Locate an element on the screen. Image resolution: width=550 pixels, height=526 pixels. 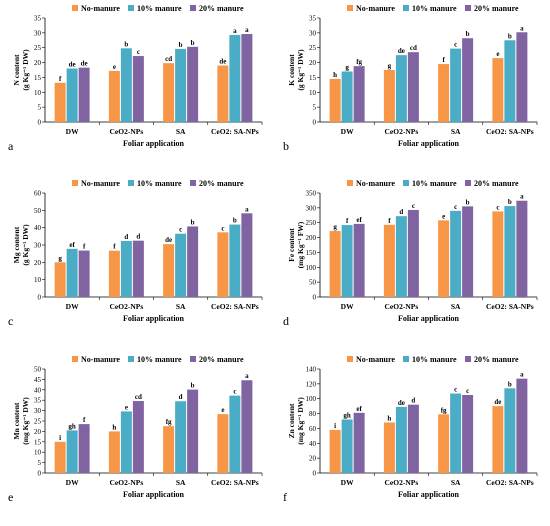
significance-letter: cd is located at coordinates (413, 48).